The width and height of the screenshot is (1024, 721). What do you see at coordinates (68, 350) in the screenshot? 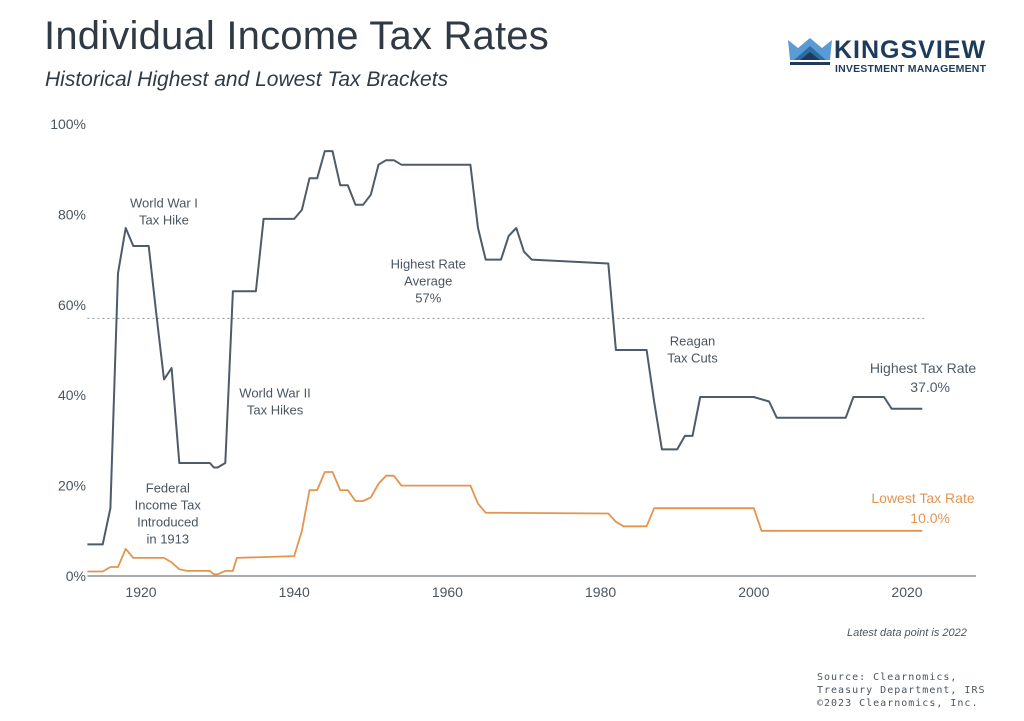
I see `y-axis-ticks: 0% 20% 40% 60% 80% 100%` at bounding box center [68, 350].